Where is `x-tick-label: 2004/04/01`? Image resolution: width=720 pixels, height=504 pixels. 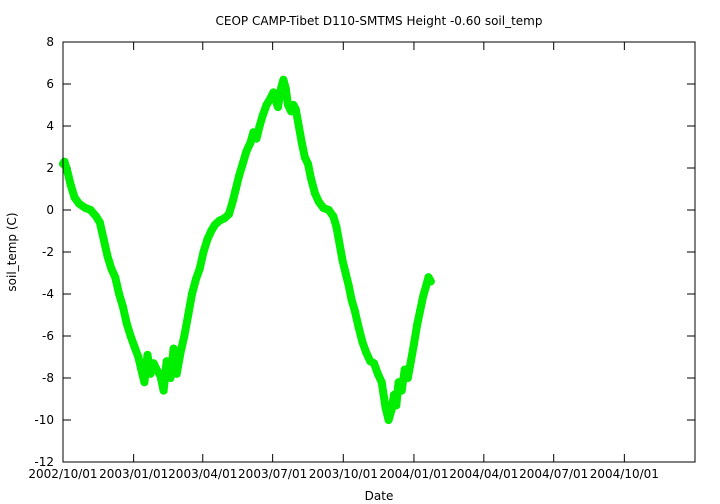
x-tick-label: 2004/04/01 is located at coordinates (483, 474).